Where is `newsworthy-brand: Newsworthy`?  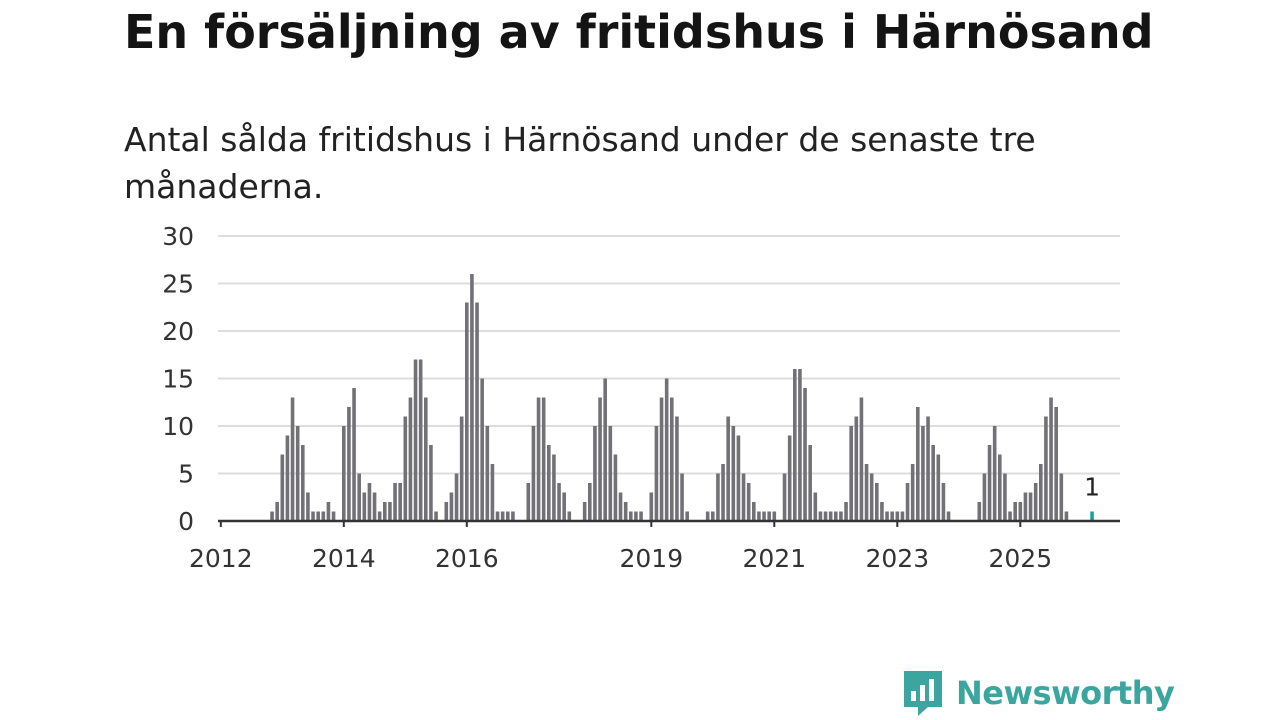
newsworthy-brand: Newsworthy is located at coordinates (1038, 693).